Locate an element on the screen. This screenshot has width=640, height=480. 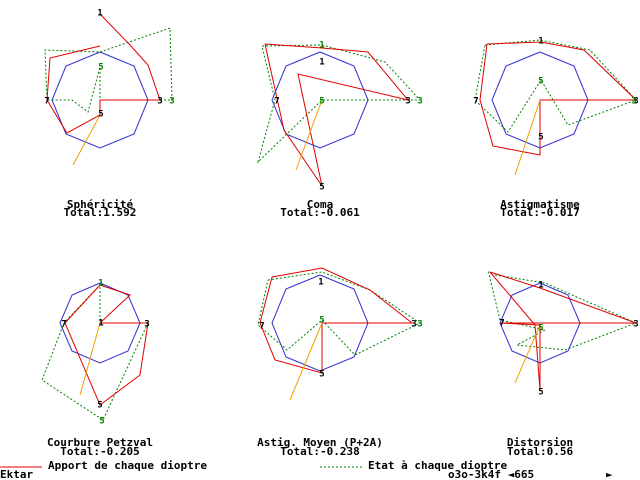
panel-title: Courbure Petzval is located at coordinates (100, 442).